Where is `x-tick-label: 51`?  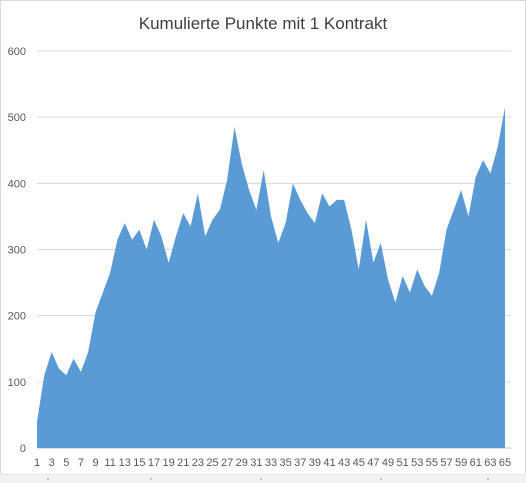
x-tick-label: 51 is located at coordinates (403, 463).